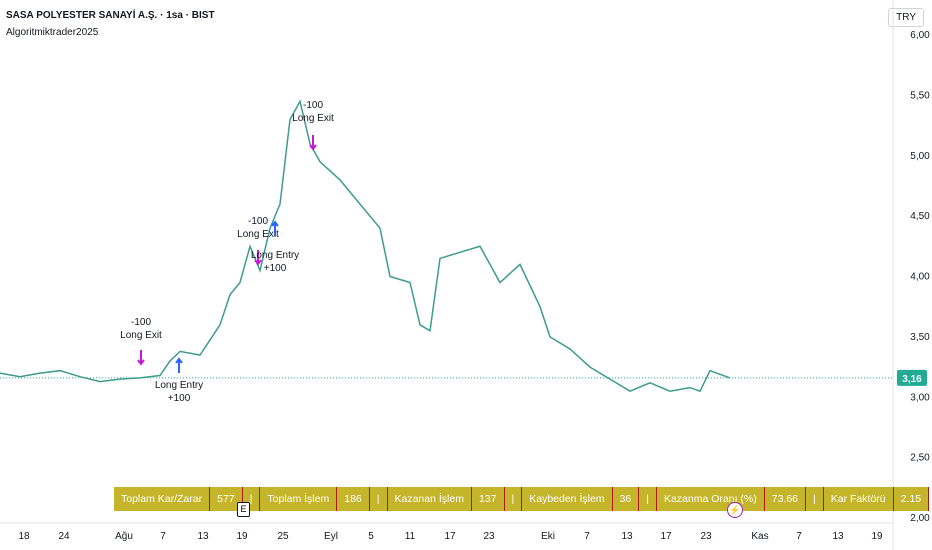 This screenshot has width=932, height=550. I want to click on stat-value: 577, so click(226, 499).